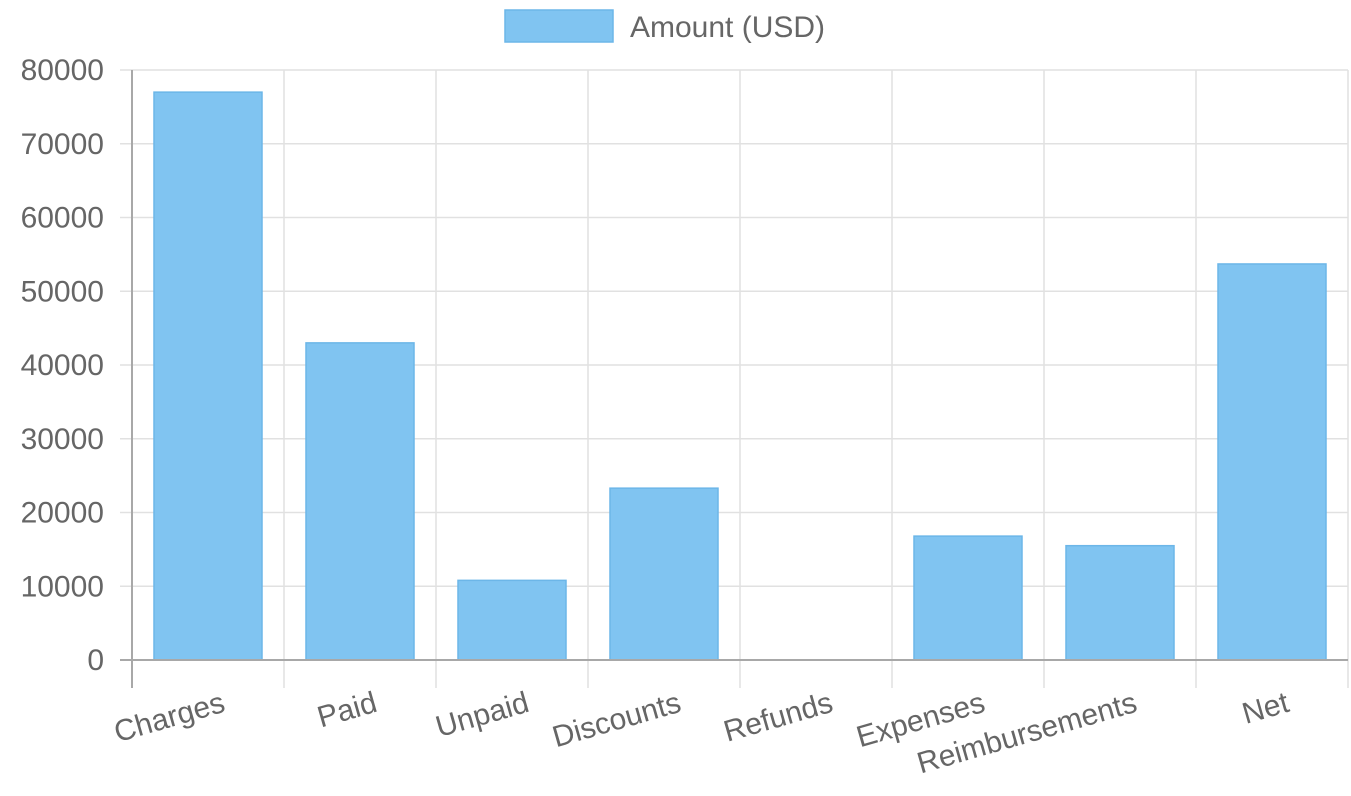 Image resolution: width=1351 pixels, height=796 pixels. What do you see at coordinates (617, 720) in the screenshot?
I see `x-tick-label: Discounts` at bounding box center [617, 720].